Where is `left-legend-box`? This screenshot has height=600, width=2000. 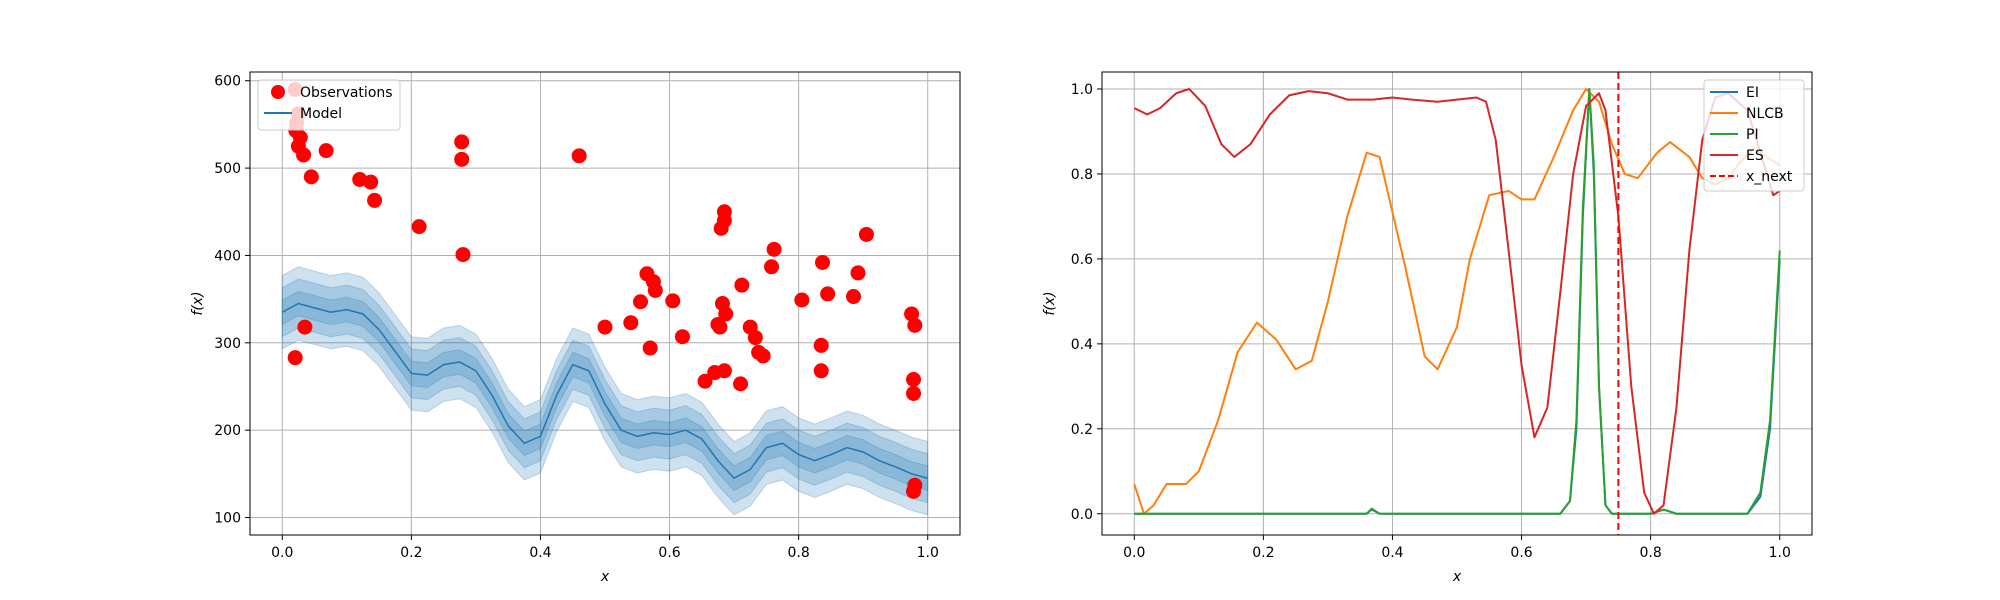
left-legend-box is located at coordinates (329, 105).